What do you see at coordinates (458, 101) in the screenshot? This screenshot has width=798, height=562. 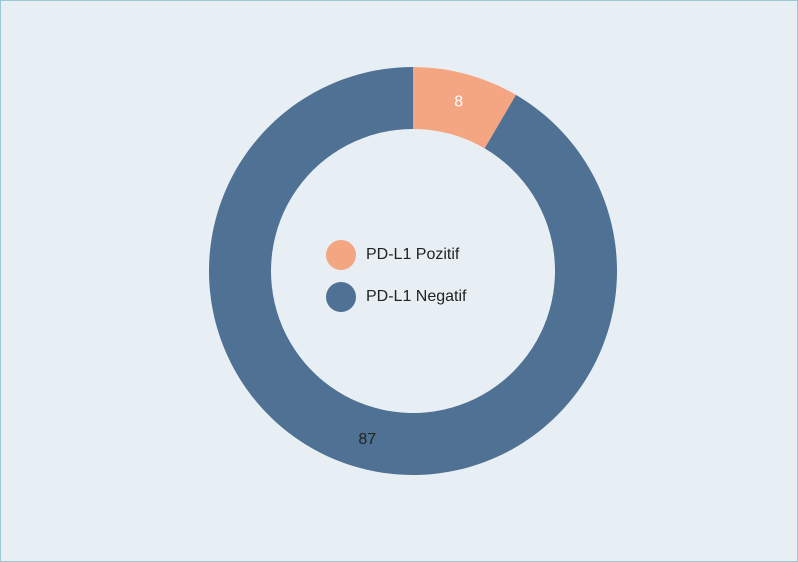 I see `value-label: 8` at bounding box center [458, 101].